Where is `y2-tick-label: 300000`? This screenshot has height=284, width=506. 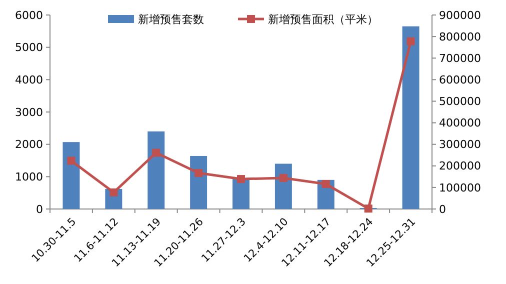
y2-tick-label: 300000 is located at coordinates (460, 145).